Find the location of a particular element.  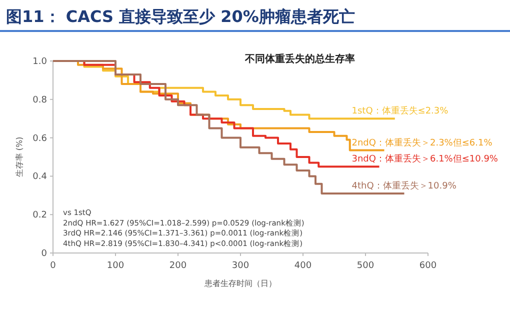

x-tick-label: 400 is located at coordinates (303, 266).